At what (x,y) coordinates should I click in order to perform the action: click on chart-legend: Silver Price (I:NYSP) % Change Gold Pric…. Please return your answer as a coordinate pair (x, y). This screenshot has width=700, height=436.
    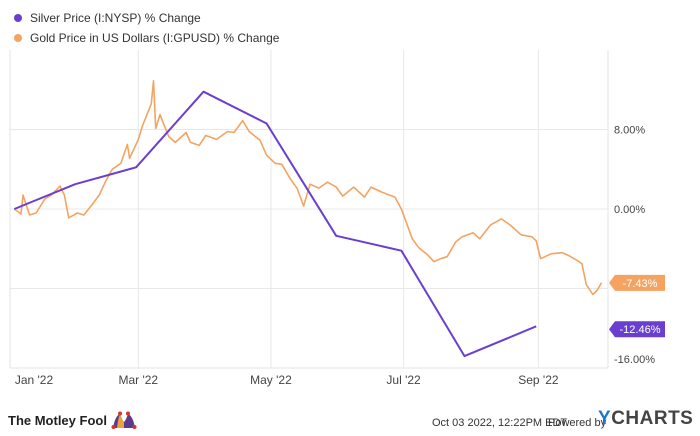
    Looking at the image, I should click on (146, 28).